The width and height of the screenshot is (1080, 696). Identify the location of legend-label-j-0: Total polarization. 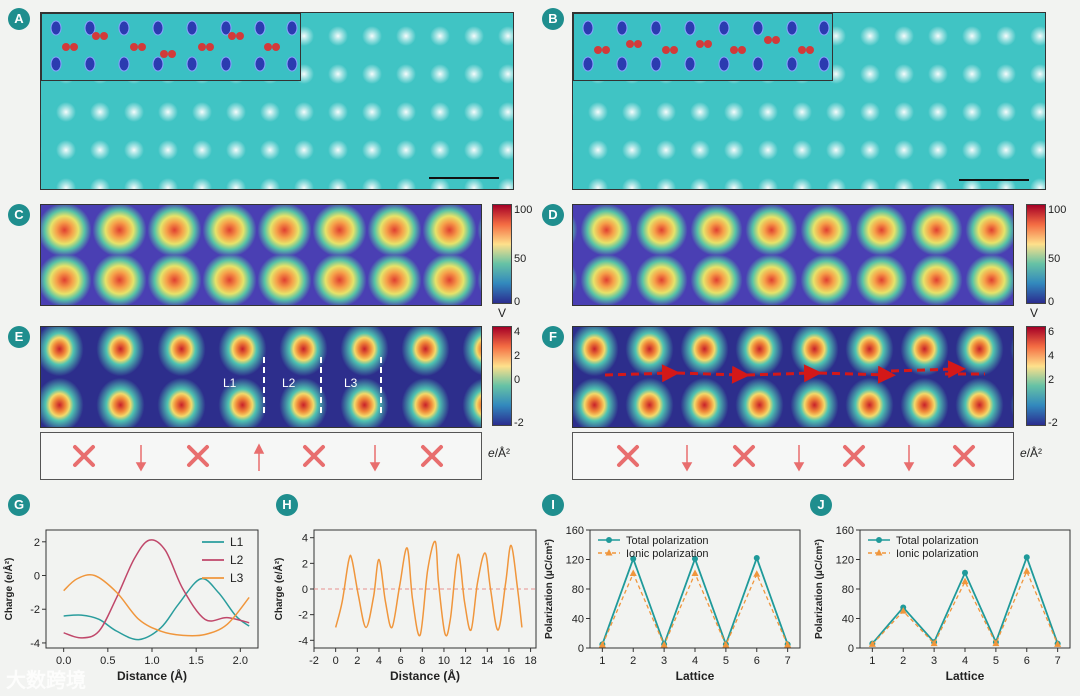
(937, 541).